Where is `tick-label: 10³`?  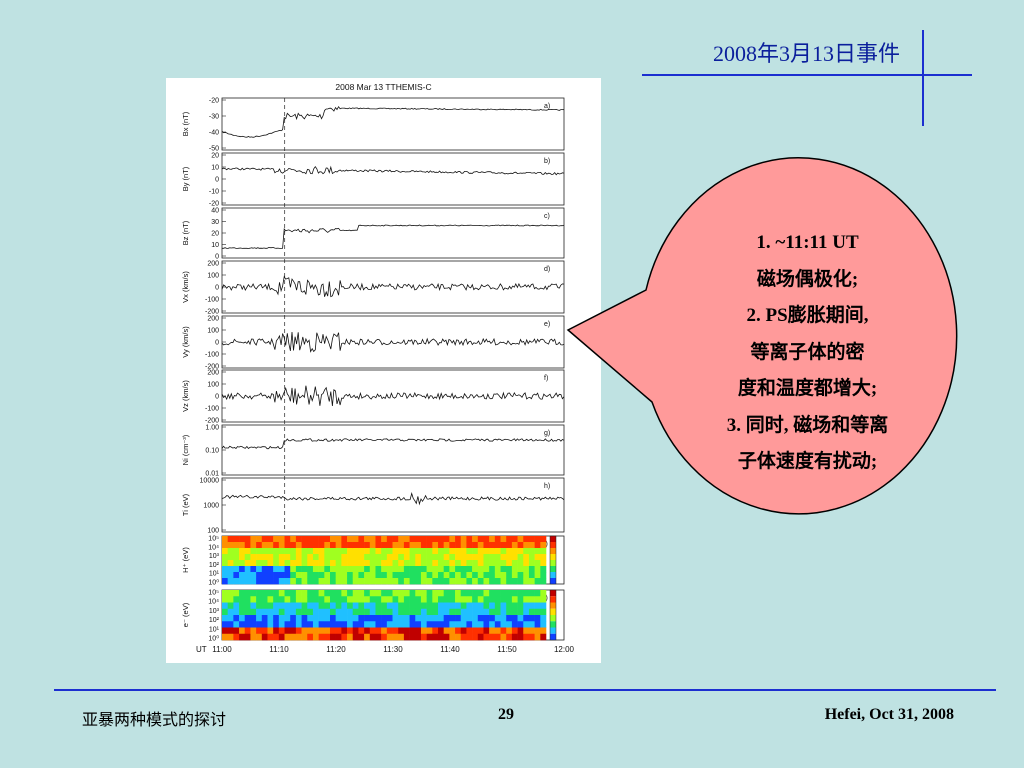
tick-label: 10³ is located at coordinates (214, 611).